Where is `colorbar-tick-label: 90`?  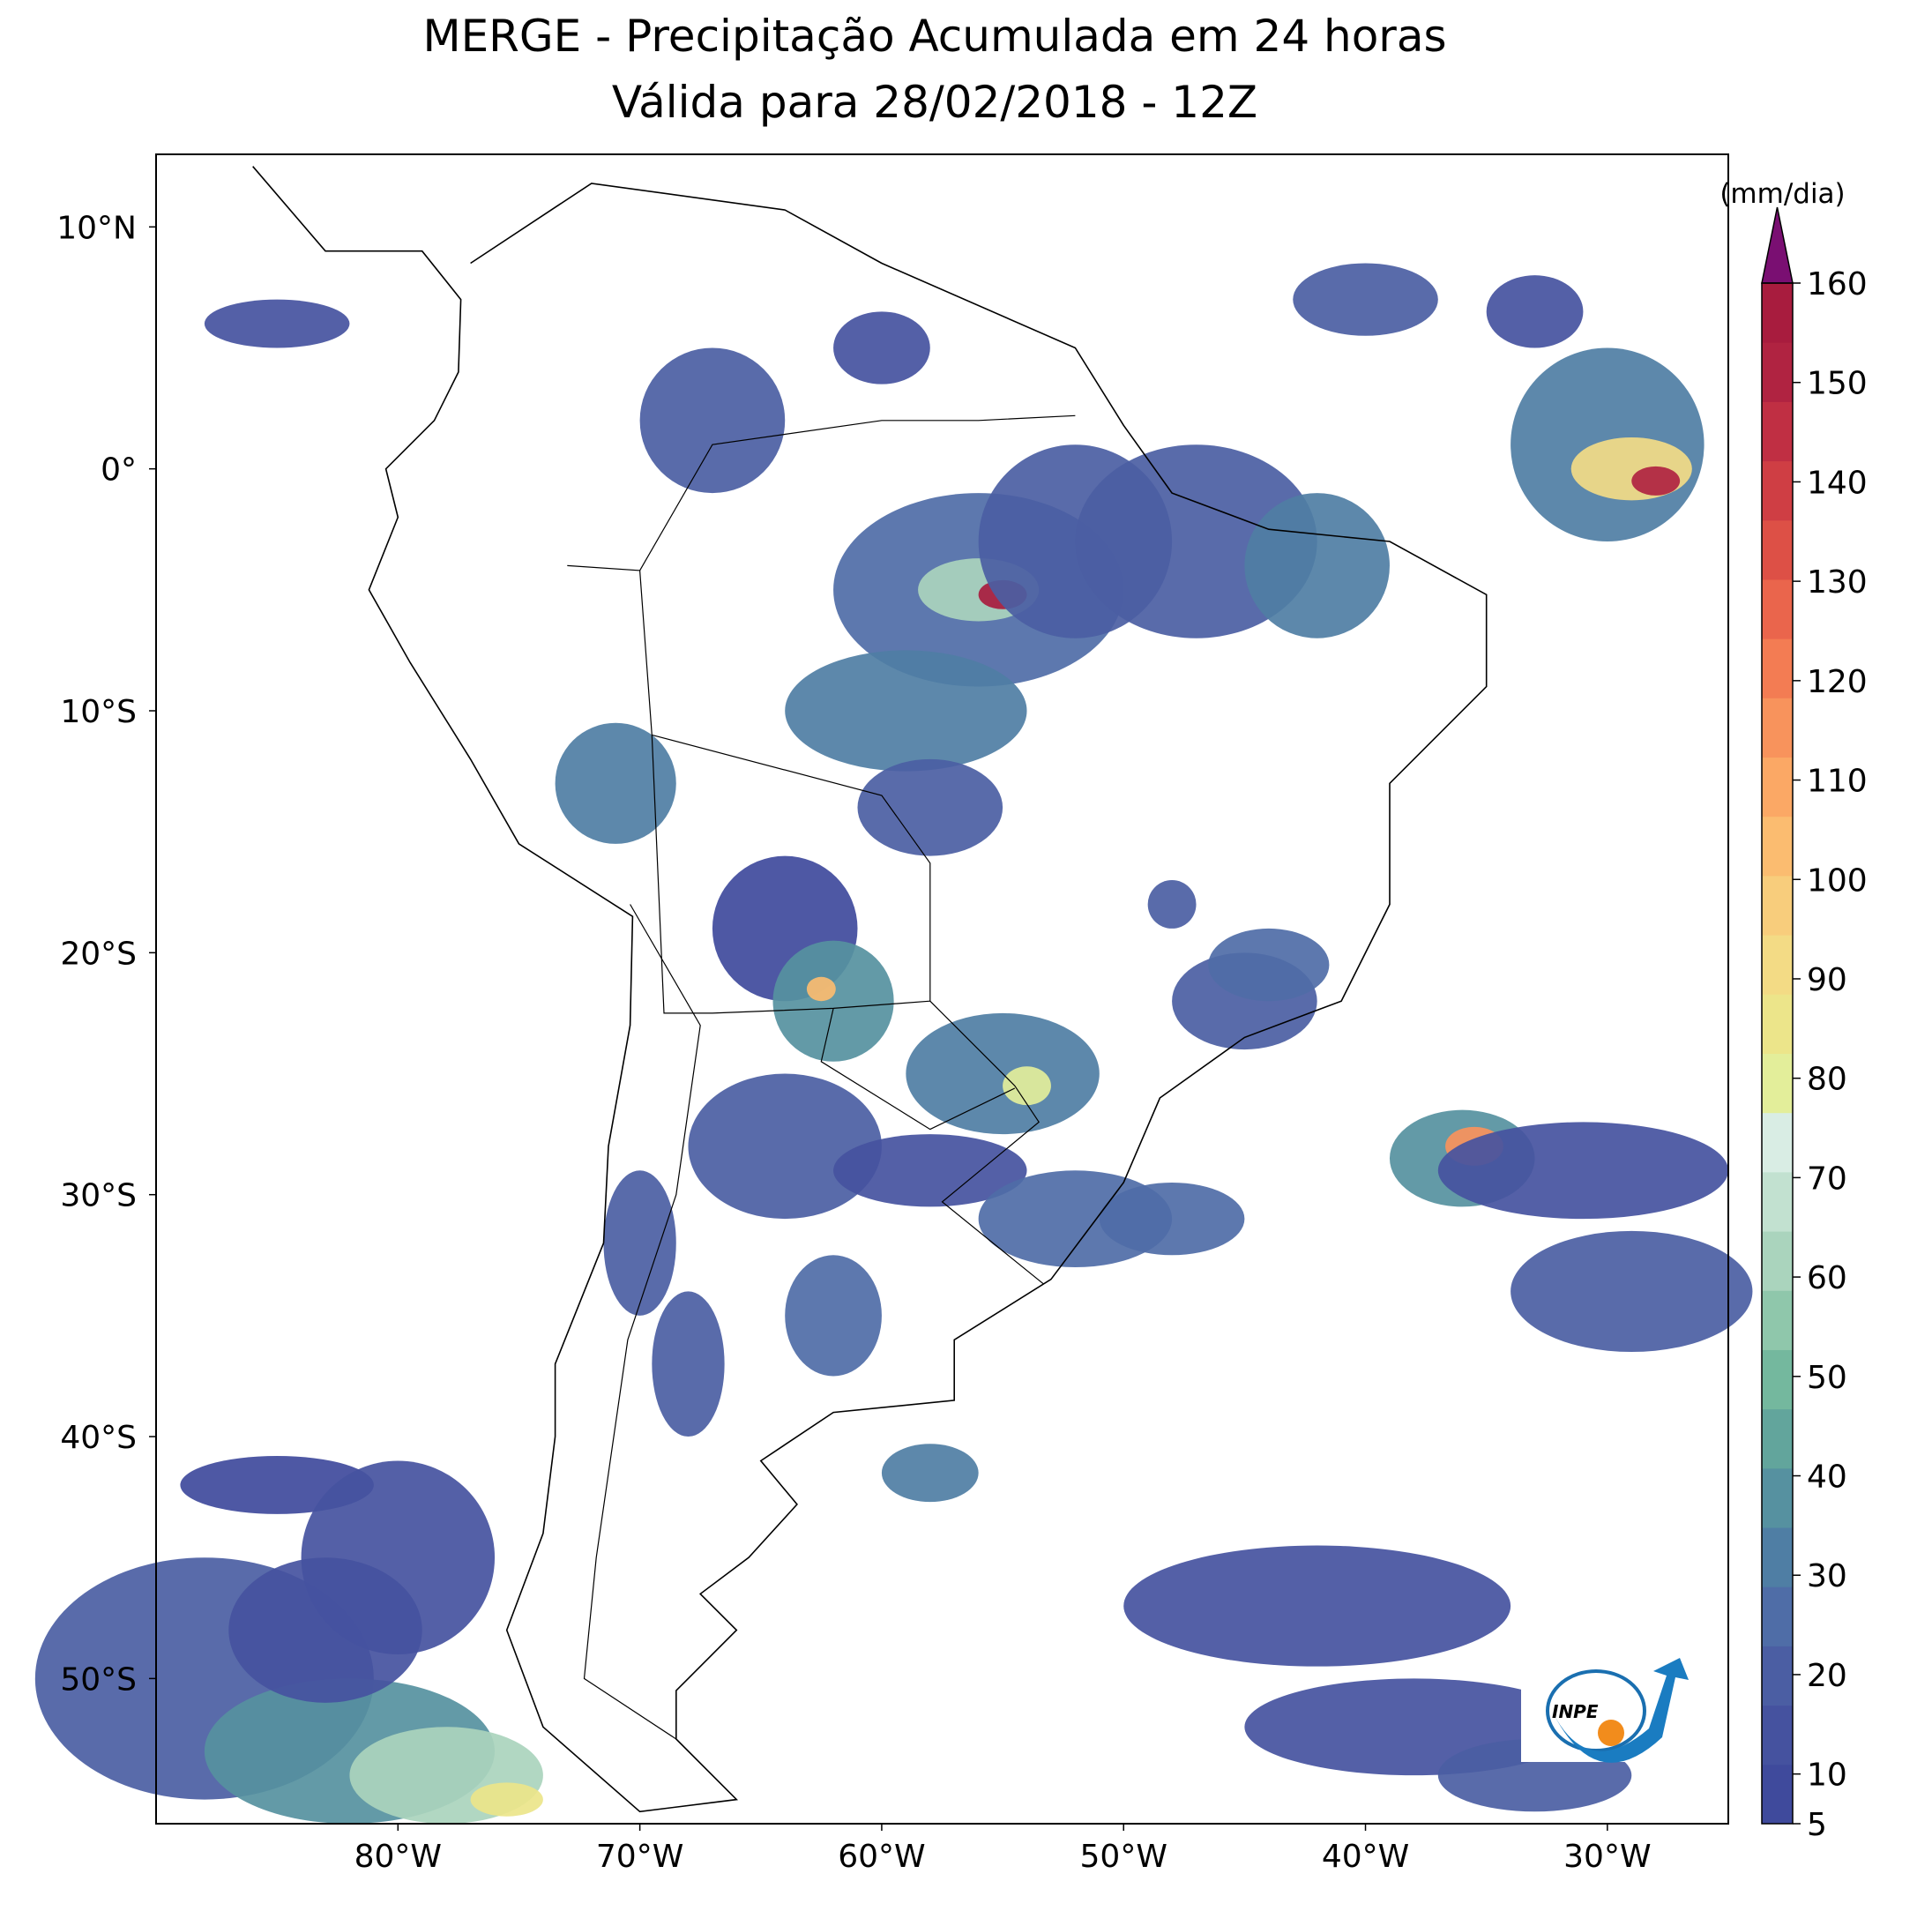 colorbar-tick-label: 90 is located at coordinates (1827, 980).